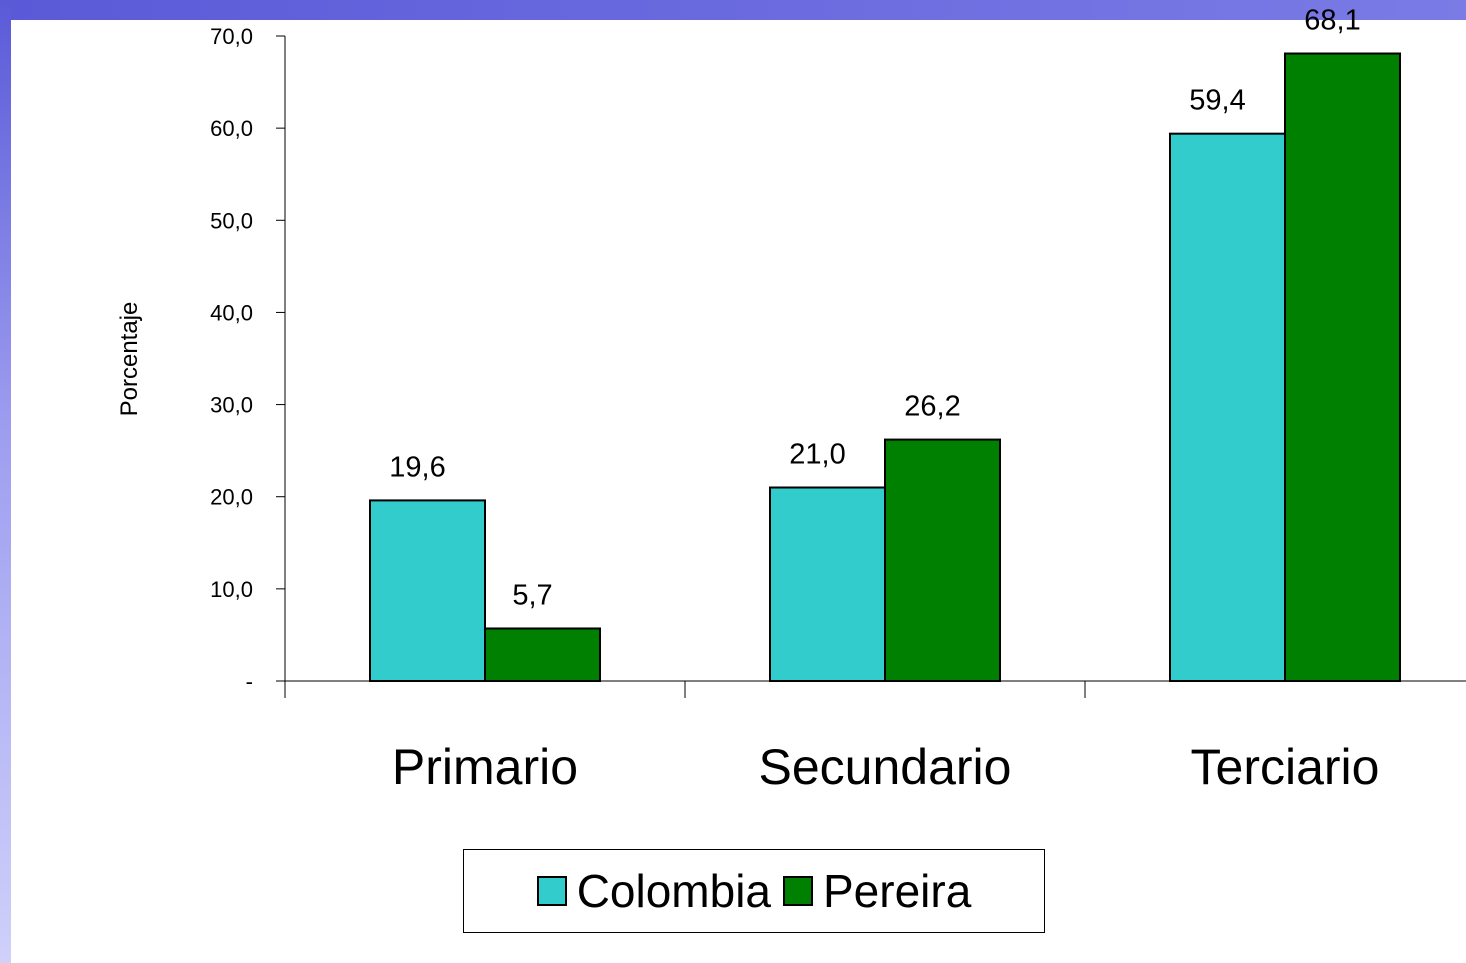 Image resolution: width=1466 pixels, height=963 pixels. Describe the element at coordinates (827, 584) in the screenshot. I see `bar-colombia-secundario` at that location.